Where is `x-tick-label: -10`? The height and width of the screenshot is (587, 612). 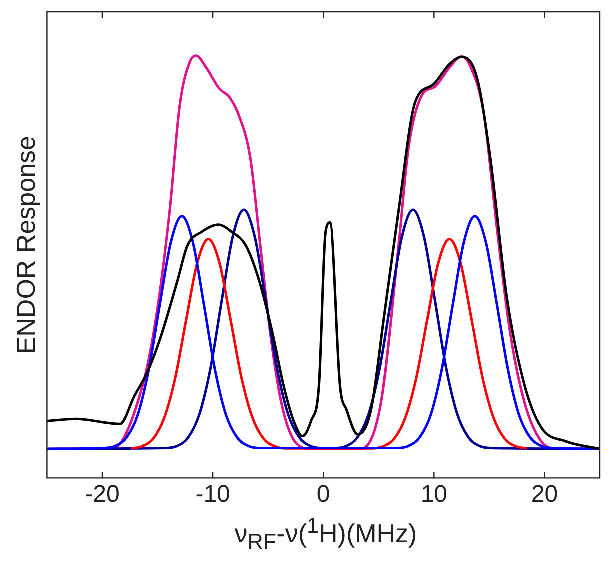
x-tick-label: -10 is located at coordinates (213, 494).